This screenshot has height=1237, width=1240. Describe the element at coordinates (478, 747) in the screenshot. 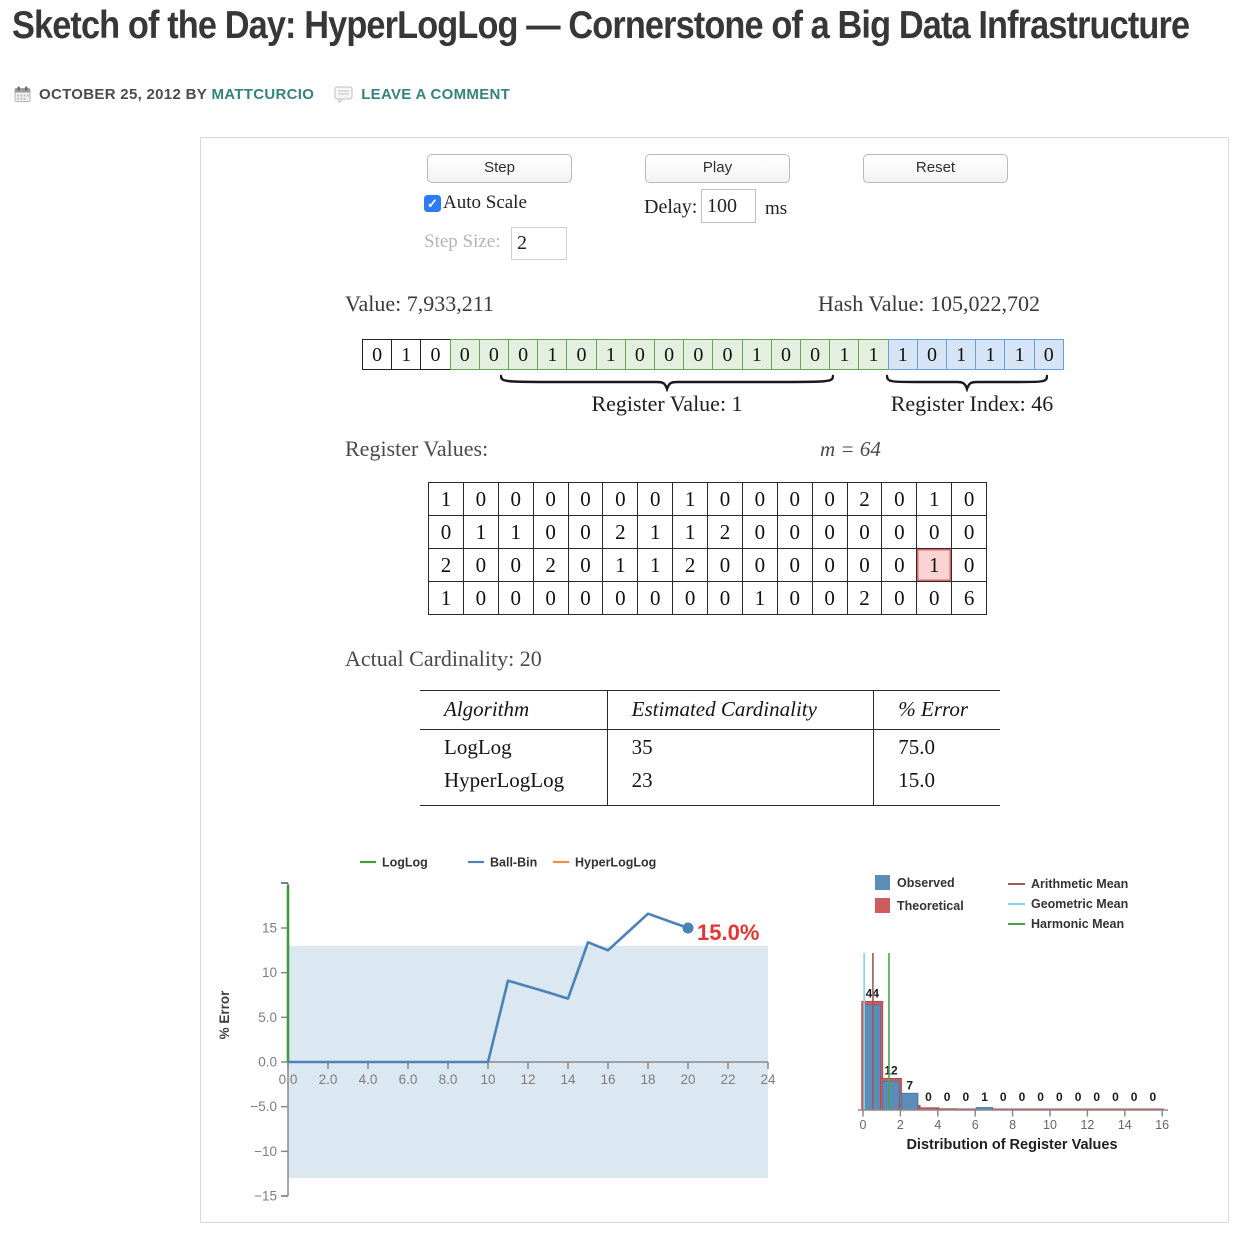

I see `cardinality-cell: LogLog` at that location.